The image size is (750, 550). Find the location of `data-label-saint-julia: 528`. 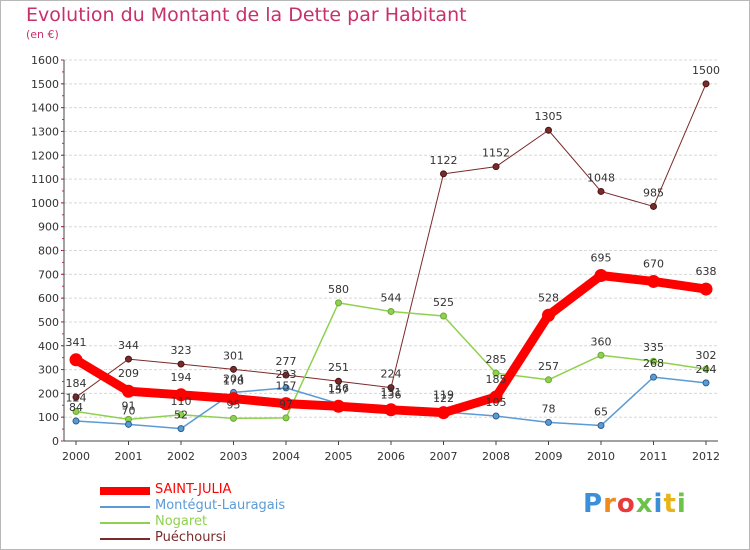

data-label-saint-julia: 528 is located at coordinates (548, 297).